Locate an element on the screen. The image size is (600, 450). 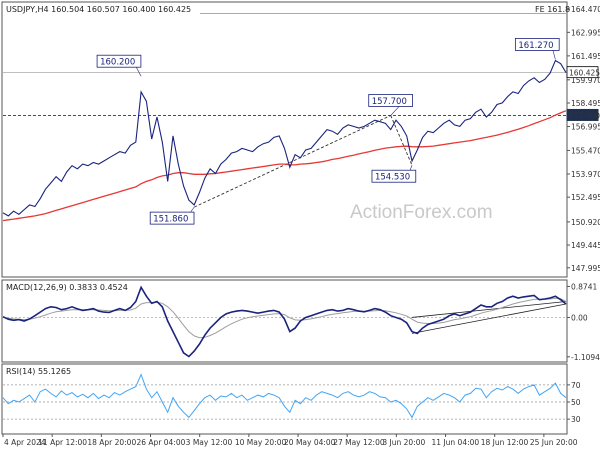
time-tick-label: 3 Jun 20:00 is located at coordinates (403, 442).